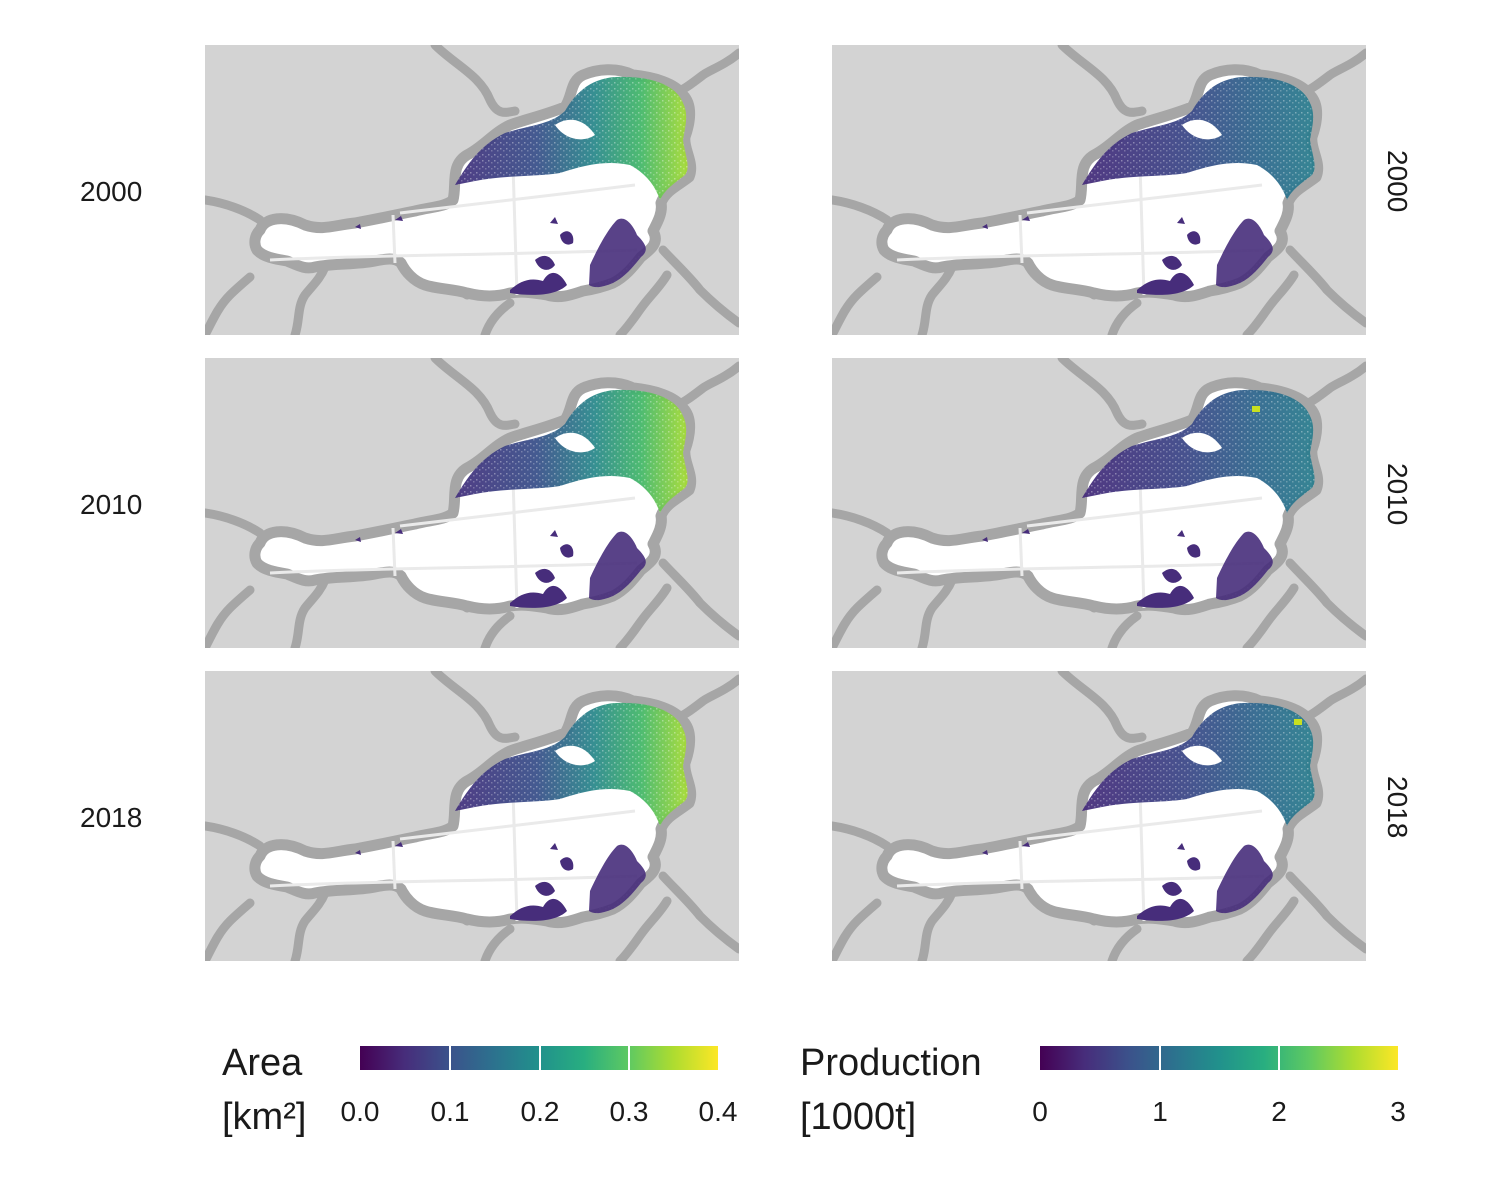  What do you see at coordinates (472, 816) in the screenshot?
I see `map-panel-area-2018` at bounding box center [472, 816].